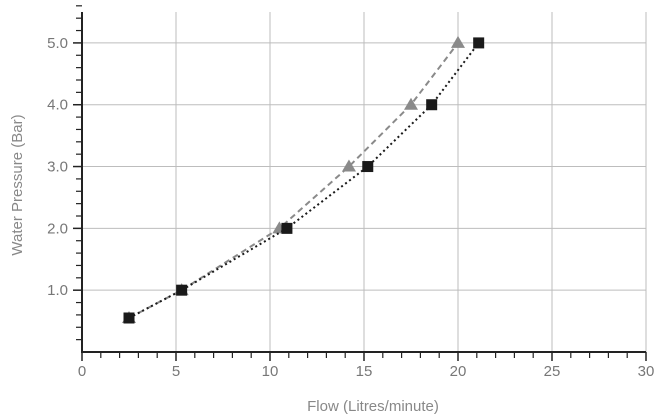 The width and height of the screenshot is (663, 415). What do you see at coordinates (57, 290) in the screenshot?
I see `y-tick-label-0: 1.0` at bounding box center [57, 290].